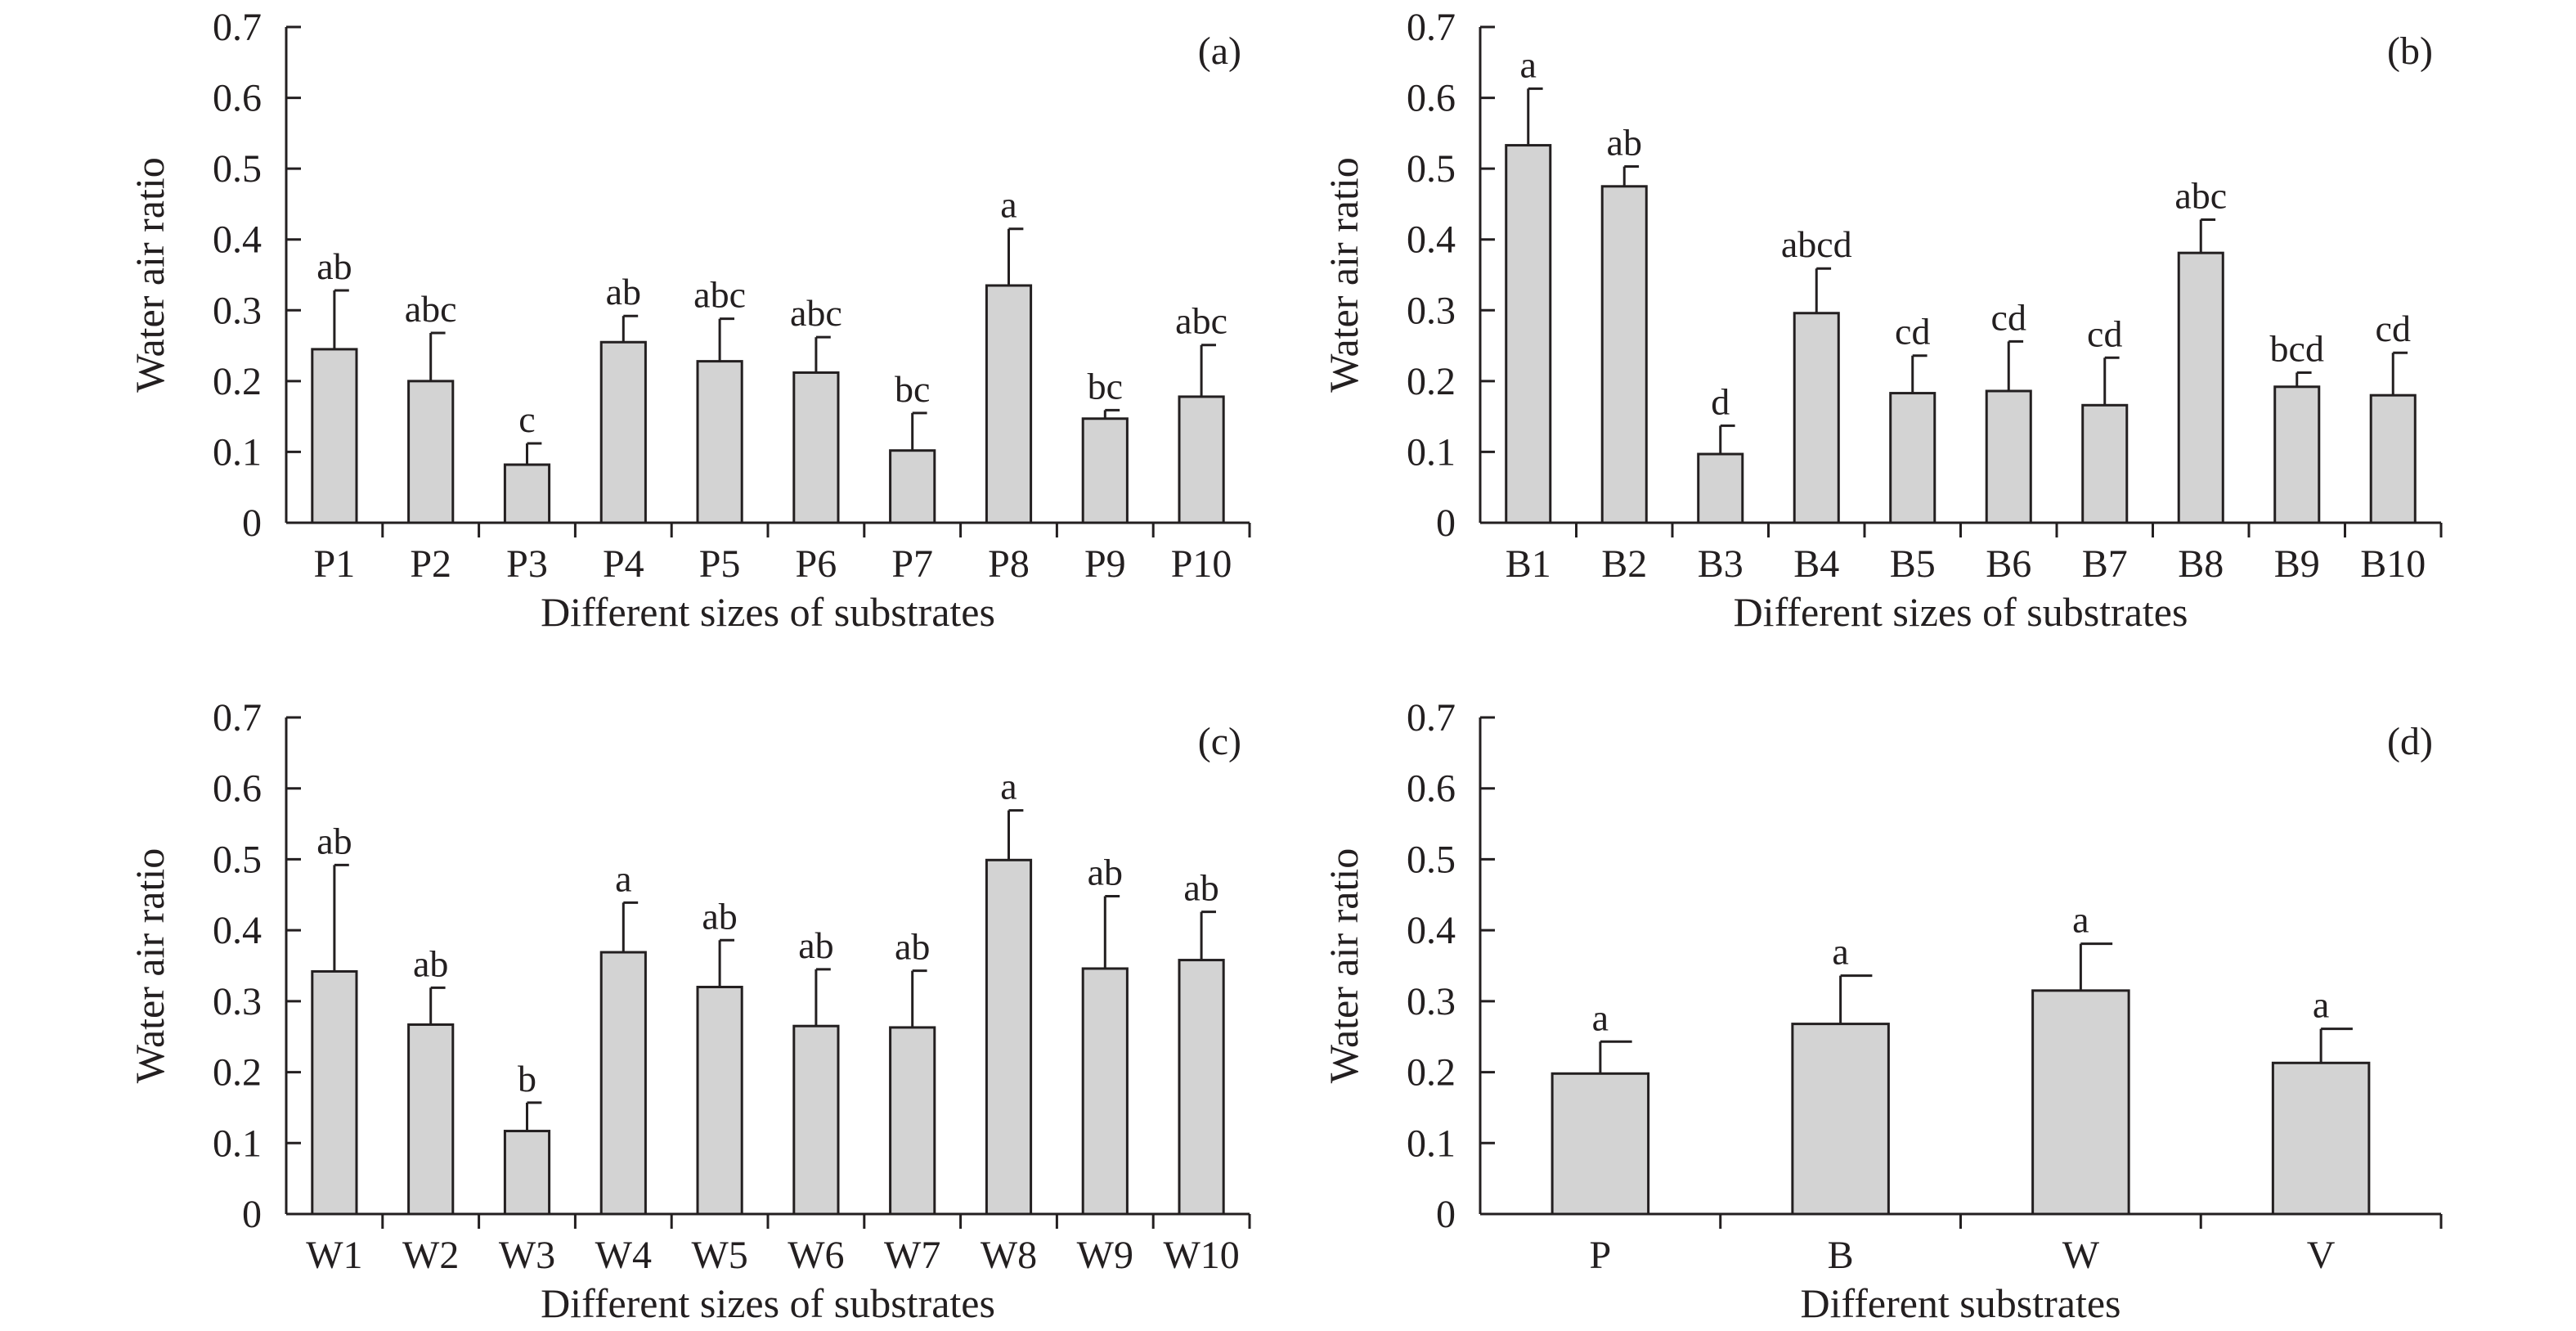  I want to click on x-tick-label: W6, so click(816, 1255).